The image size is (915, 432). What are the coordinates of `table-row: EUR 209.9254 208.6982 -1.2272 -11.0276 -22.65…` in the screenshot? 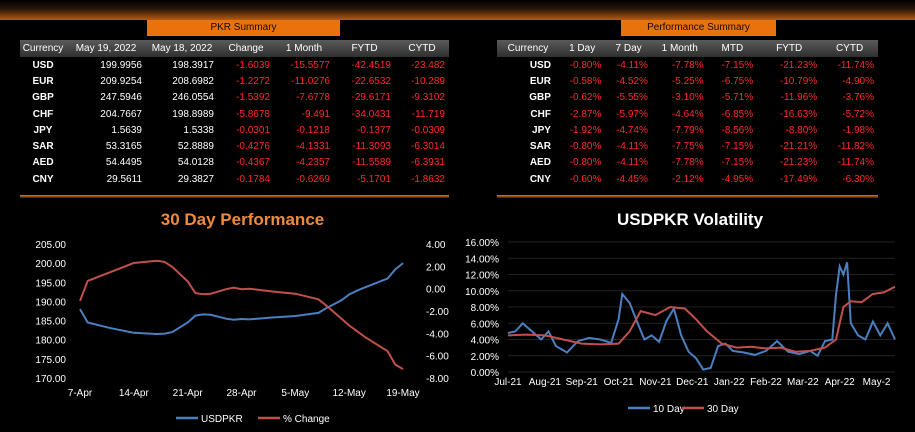 It's located at (234, 81).